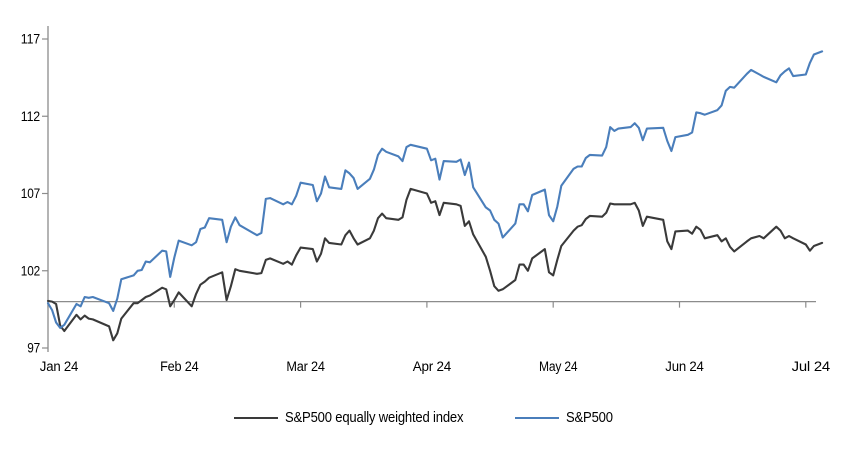 This screenshot has height=453, width=852. Describe the element at coordinates (305, 366) in the screenshot. I see `x-tick-label: Mar 24` at that location.